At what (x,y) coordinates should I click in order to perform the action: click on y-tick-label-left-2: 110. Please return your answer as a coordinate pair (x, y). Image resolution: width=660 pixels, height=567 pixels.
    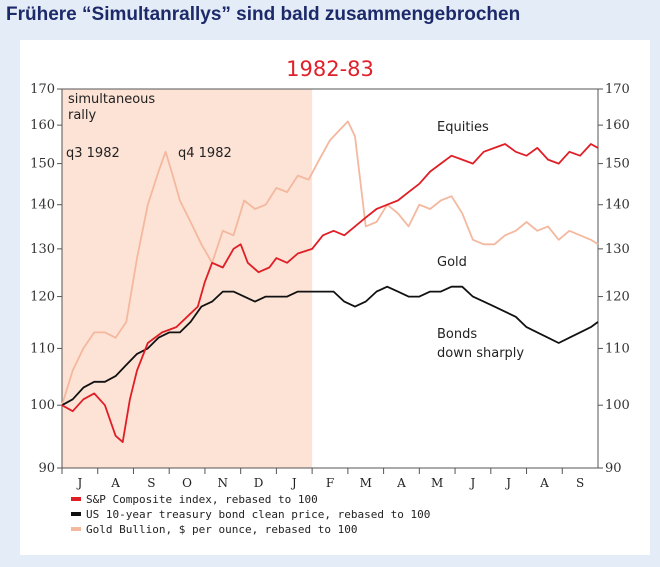
    Looking at the image, I should click on (42, 348).